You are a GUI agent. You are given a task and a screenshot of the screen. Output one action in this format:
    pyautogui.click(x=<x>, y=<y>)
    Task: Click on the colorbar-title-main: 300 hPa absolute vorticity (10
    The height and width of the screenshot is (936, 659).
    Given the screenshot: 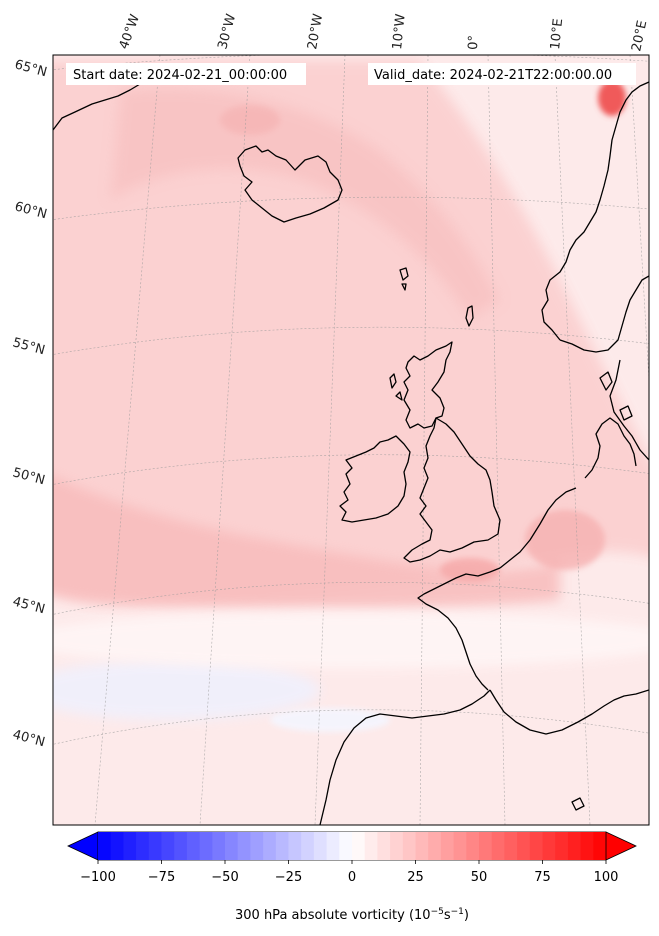 What is the action you would take?
    pyautogui.click(x=333, y=915)
    